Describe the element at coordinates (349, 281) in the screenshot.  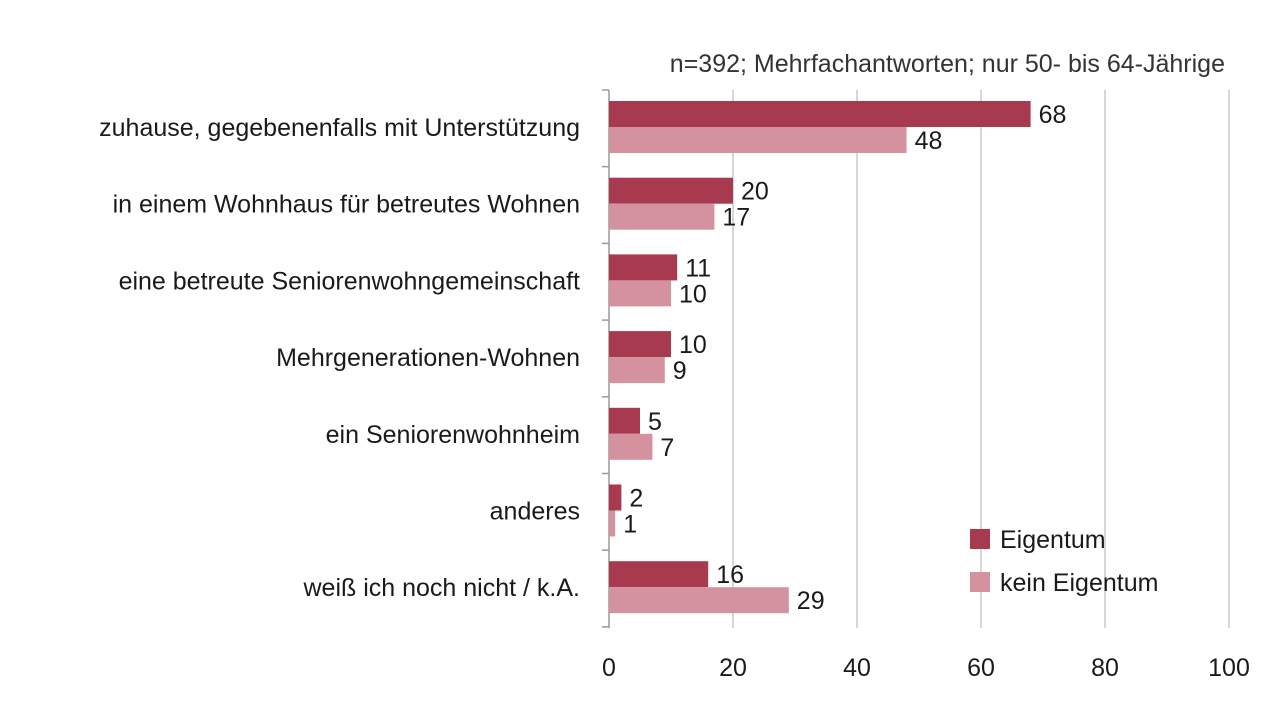
I see `category-label: eine betreute Seniorenwohngemeinschaft` at that location.